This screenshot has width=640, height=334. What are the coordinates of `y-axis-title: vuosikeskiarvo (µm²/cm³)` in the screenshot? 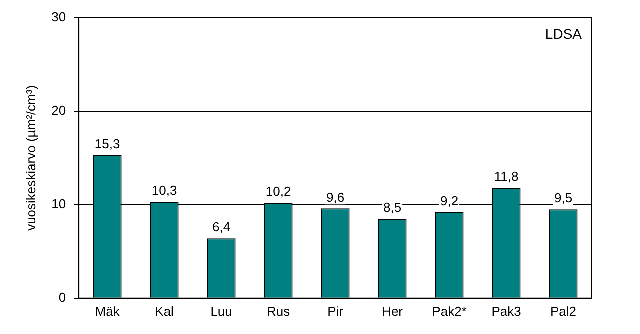 It's located at (30, 158).